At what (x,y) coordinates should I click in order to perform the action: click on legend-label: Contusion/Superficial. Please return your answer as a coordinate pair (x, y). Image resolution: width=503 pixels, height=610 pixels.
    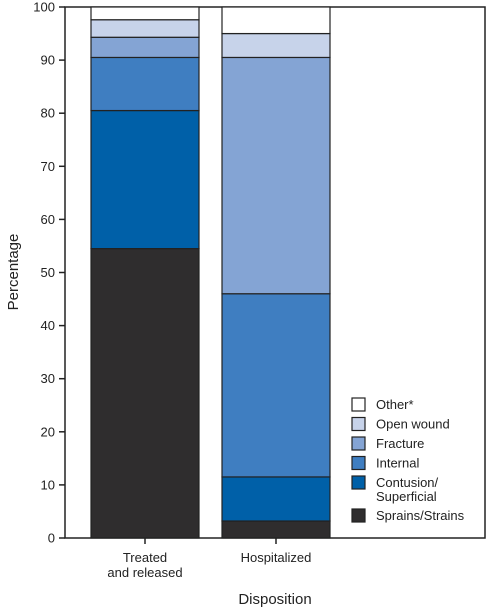
    Looking at the image, I should click on (407, 489).